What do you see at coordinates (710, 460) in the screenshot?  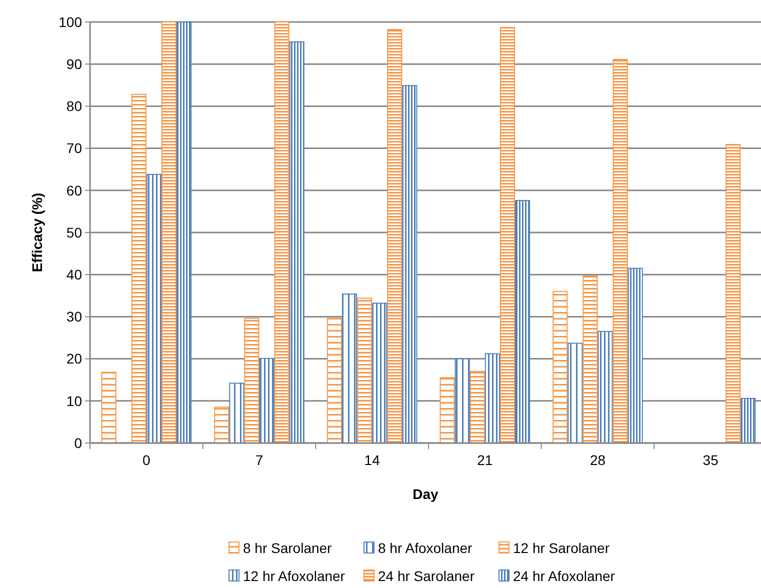 I see `x-tick-label: 35` at bounding box center [710, 460].